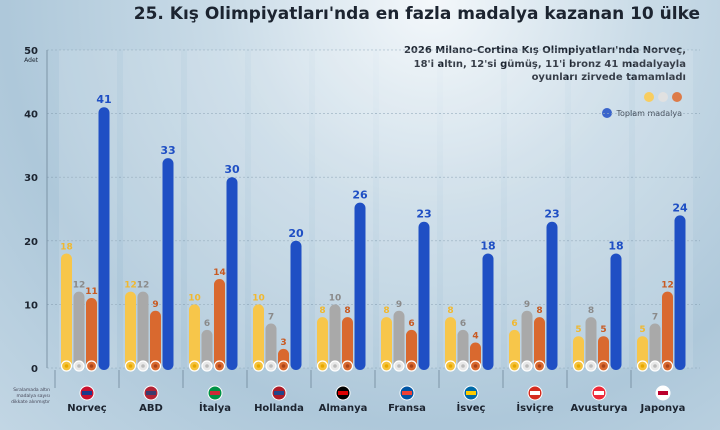  Describe the element at coordinates (86, 408) in the screenshot. I see `country-label: Norveç` at that location.